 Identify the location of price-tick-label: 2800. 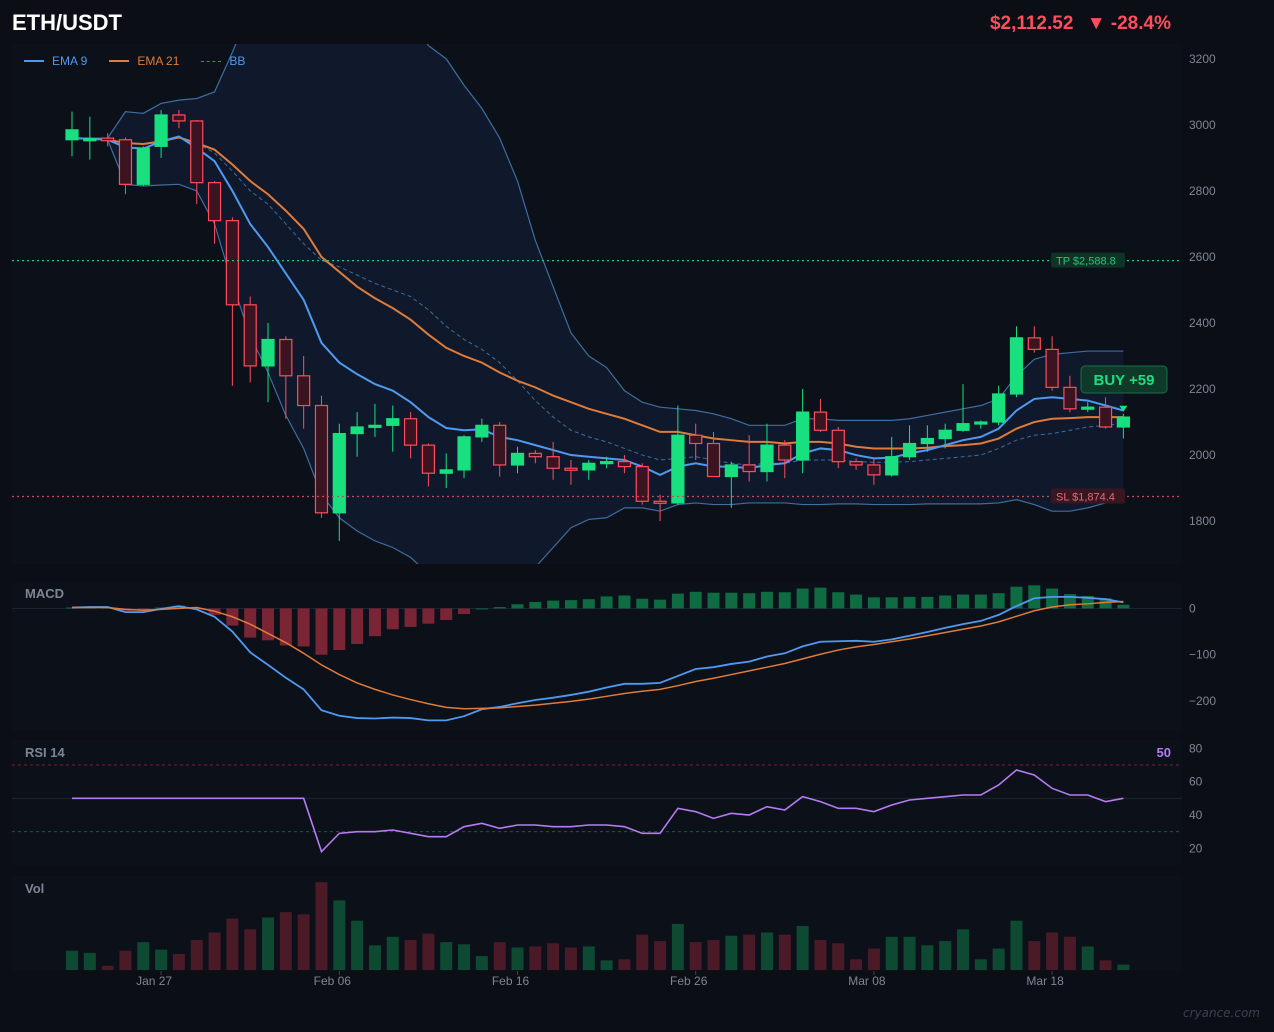
(1202, 191).